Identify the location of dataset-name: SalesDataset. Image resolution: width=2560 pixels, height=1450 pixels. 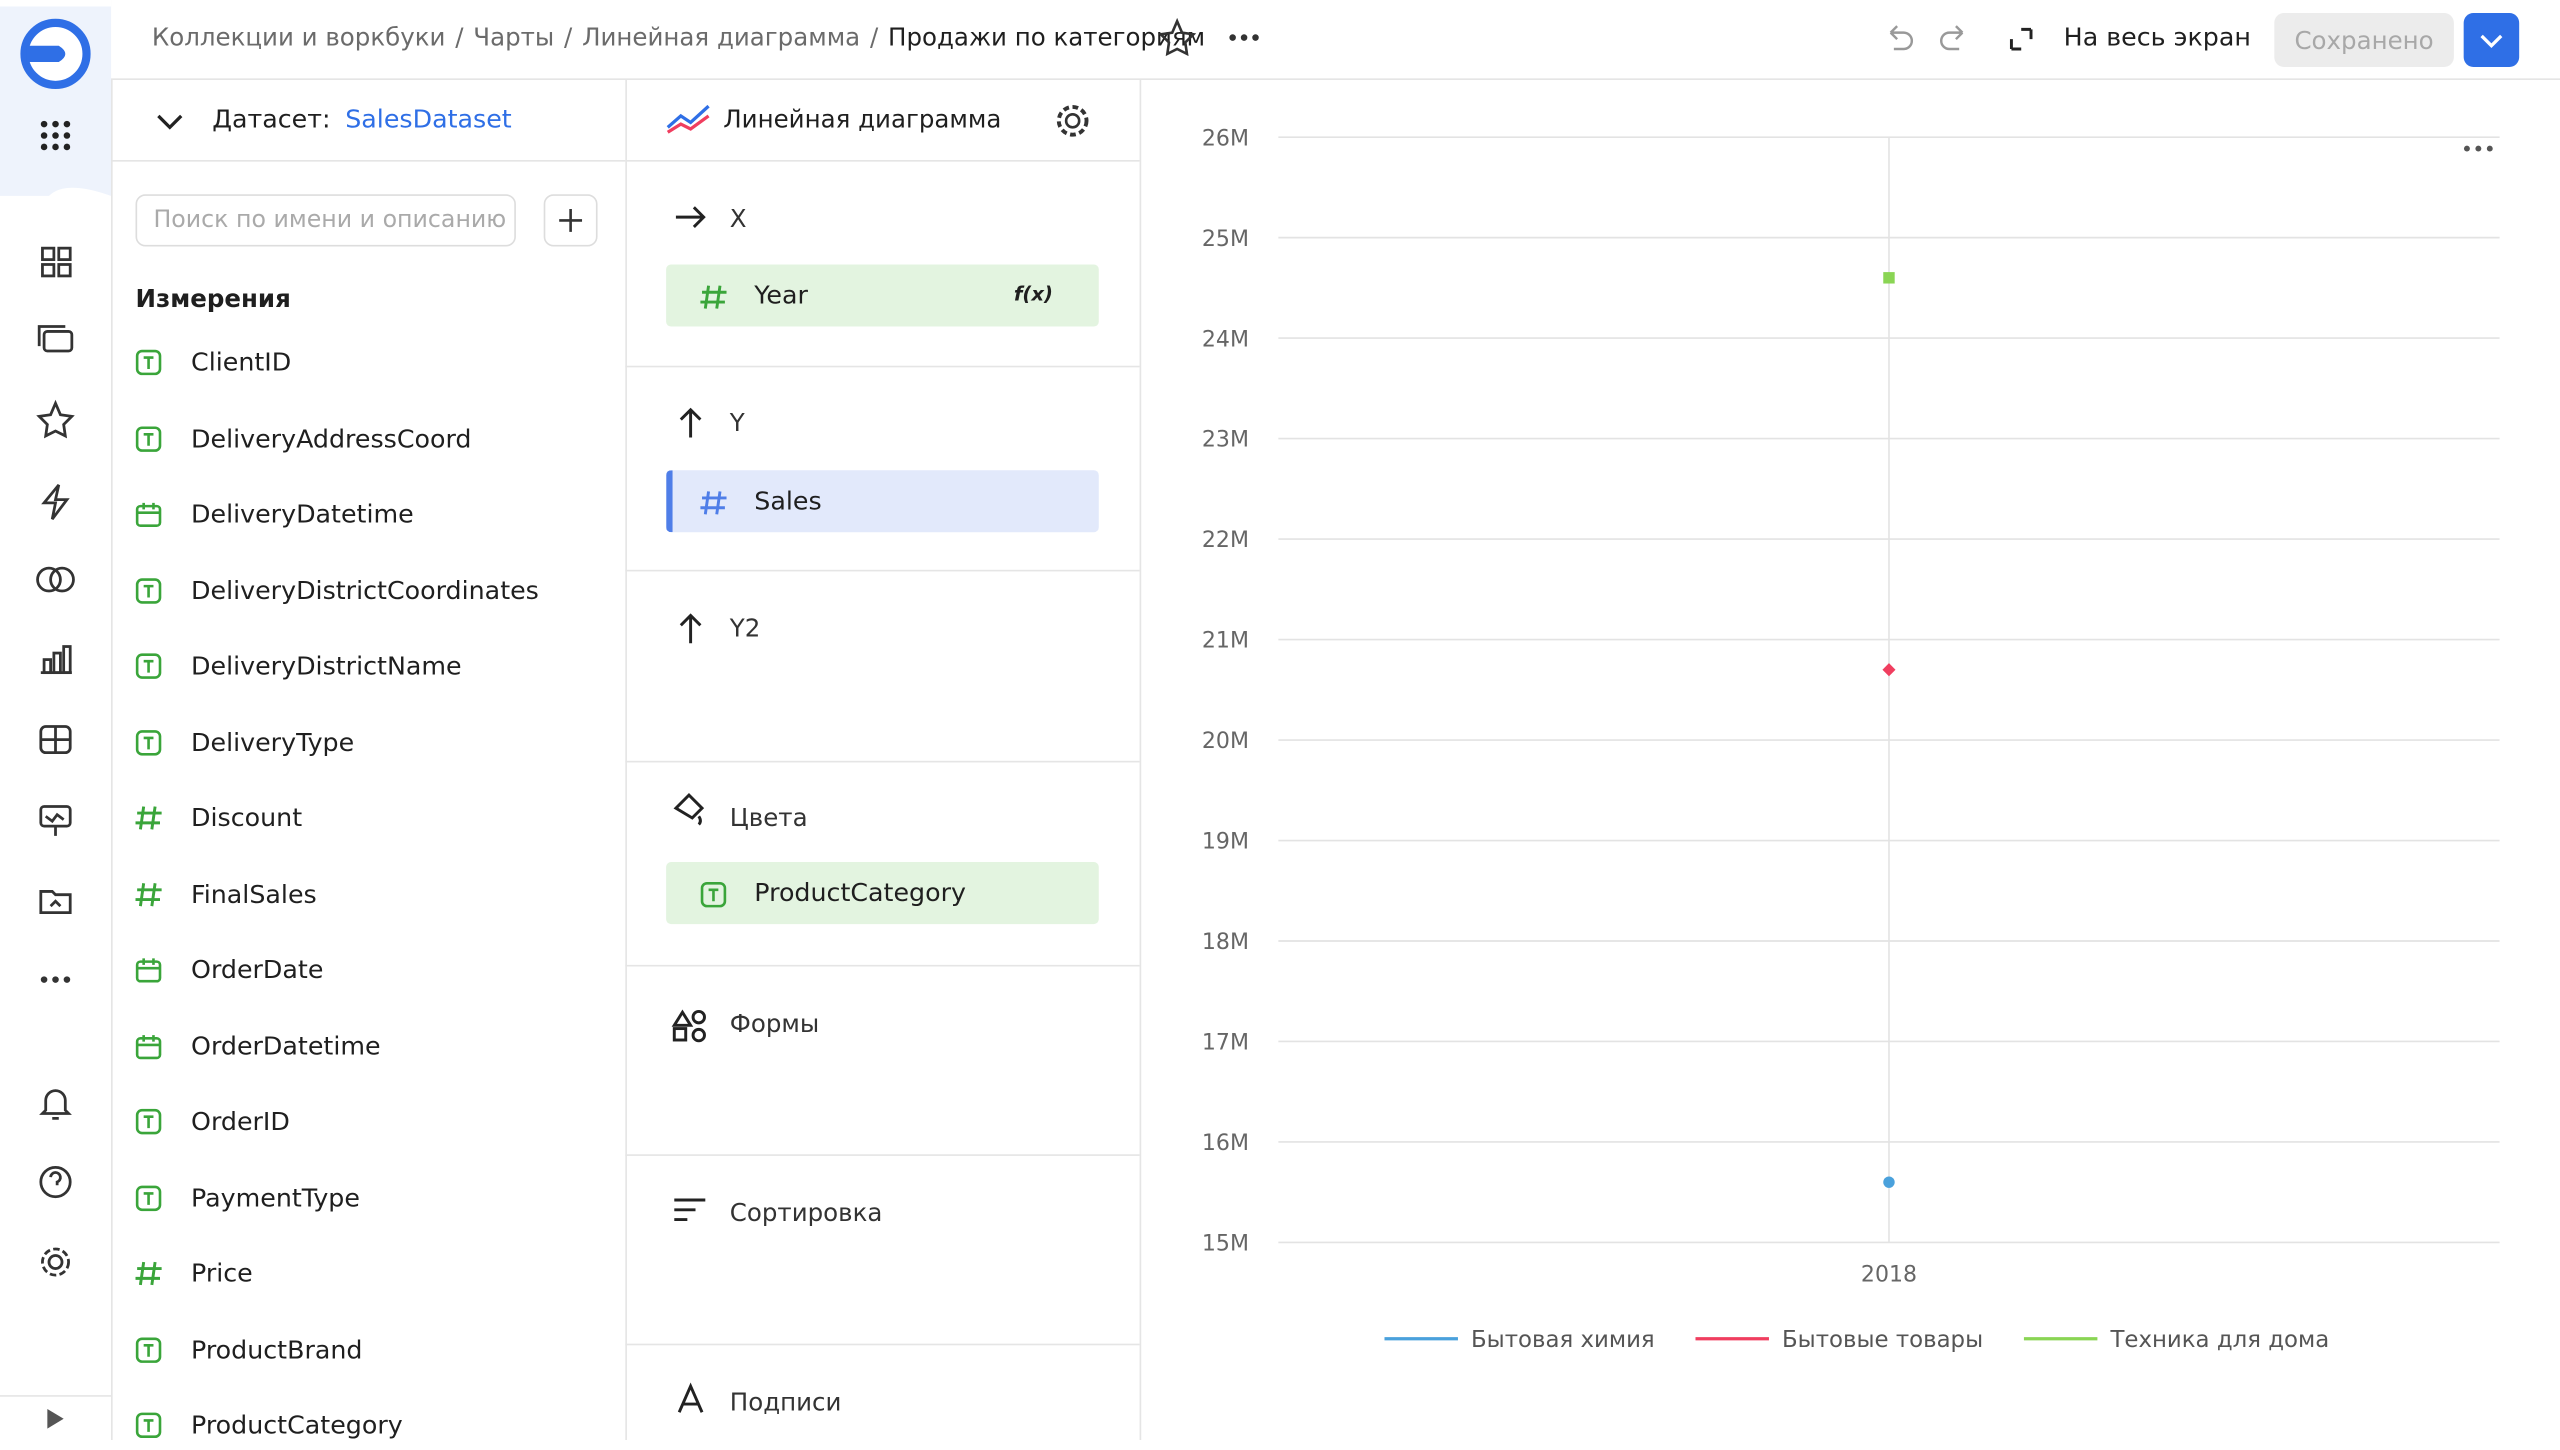
(428, 119).